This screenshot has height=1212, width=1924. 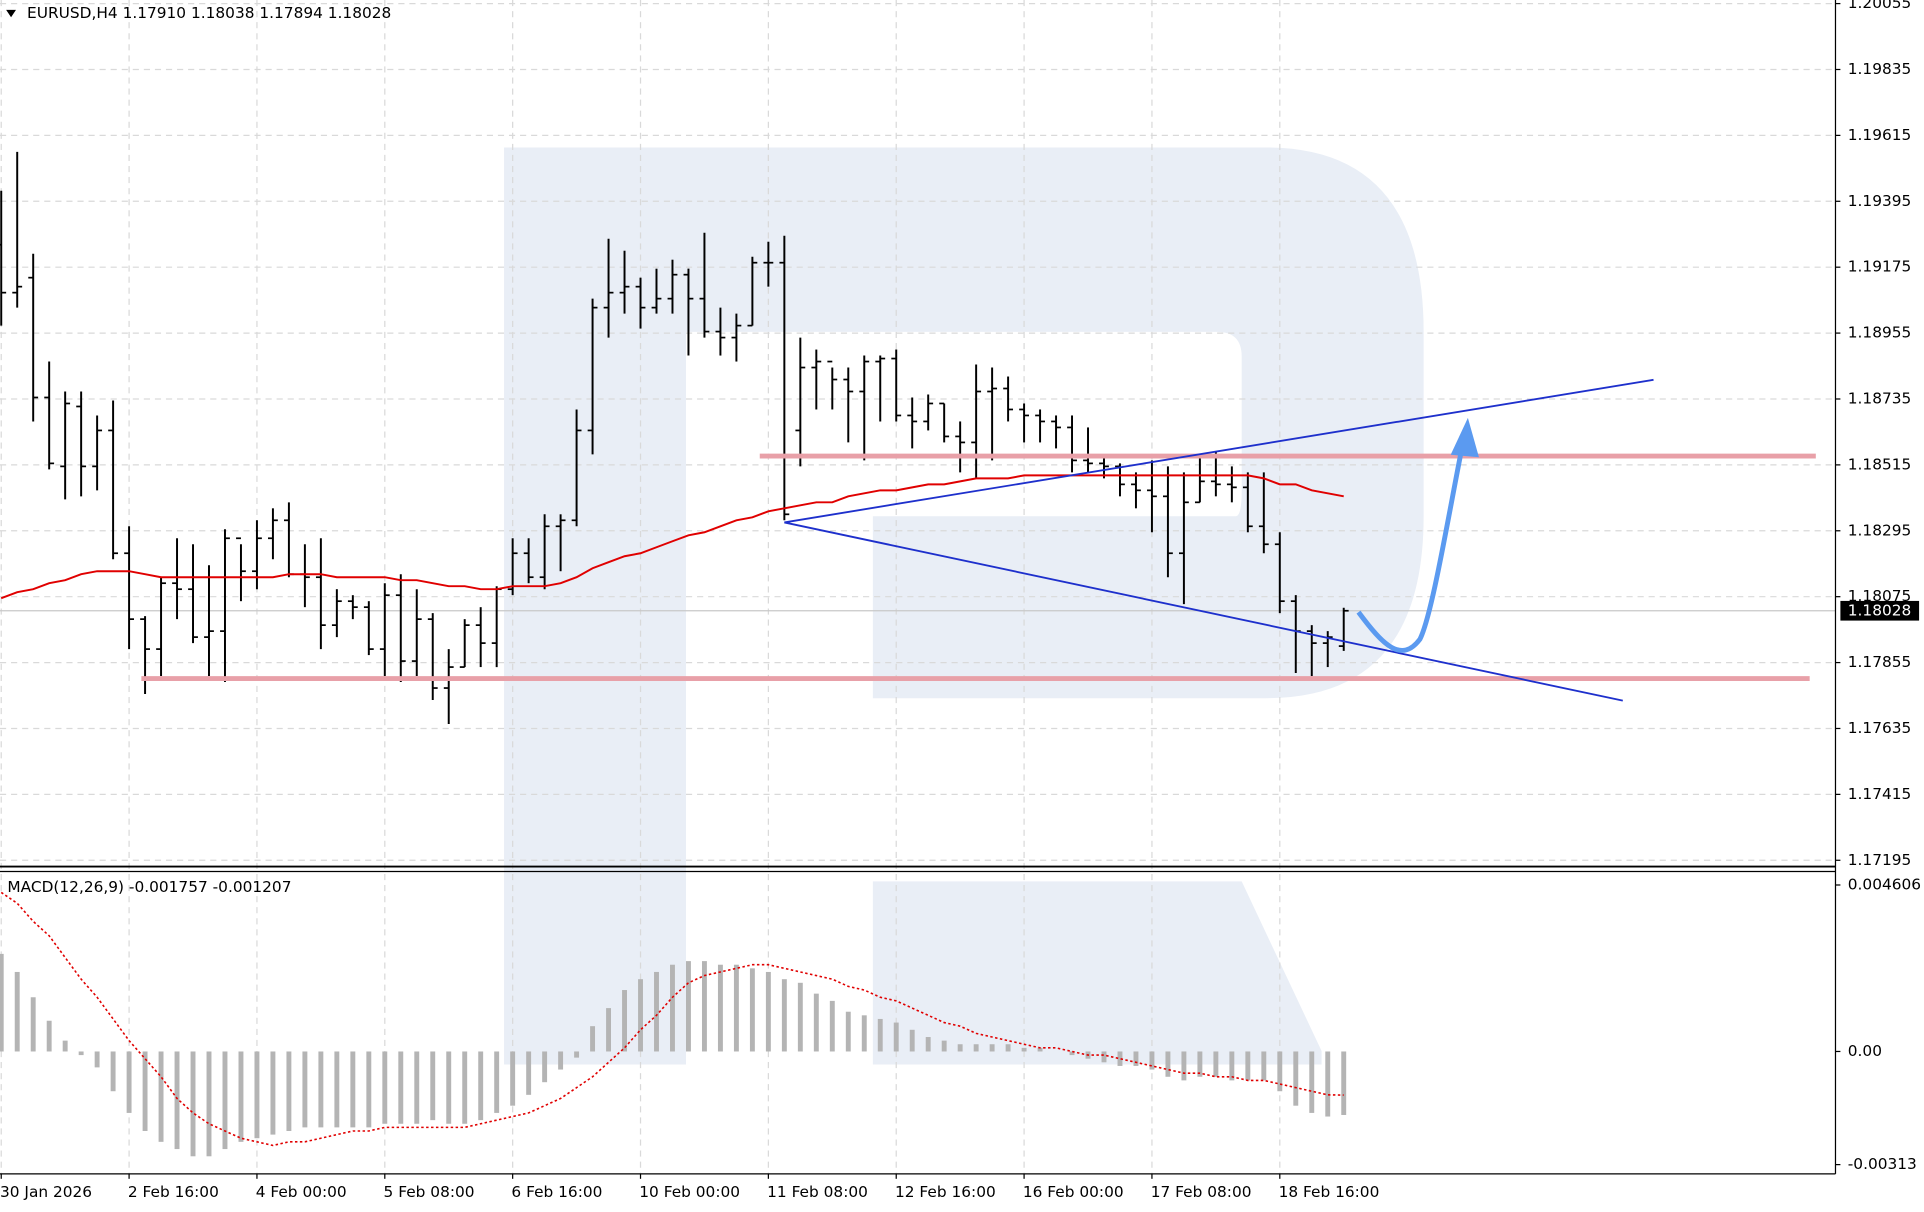 I want to click on trend-line-upper, so click(x=1219, y=451).